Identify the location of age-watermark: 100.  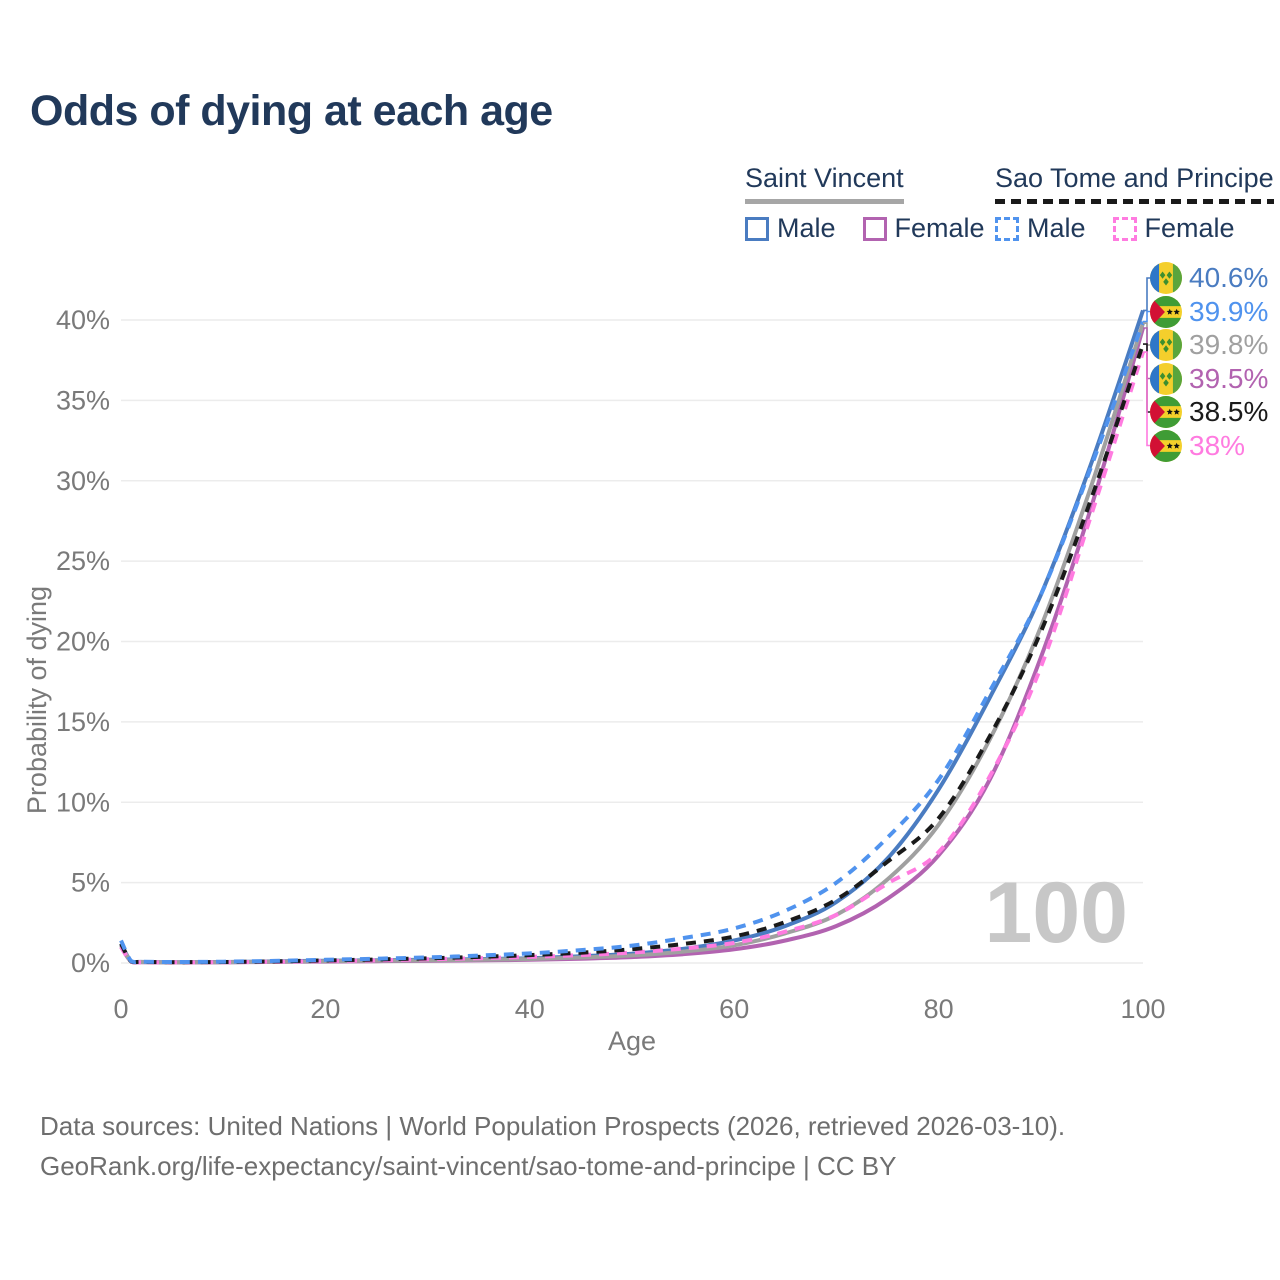
(1056, 913).